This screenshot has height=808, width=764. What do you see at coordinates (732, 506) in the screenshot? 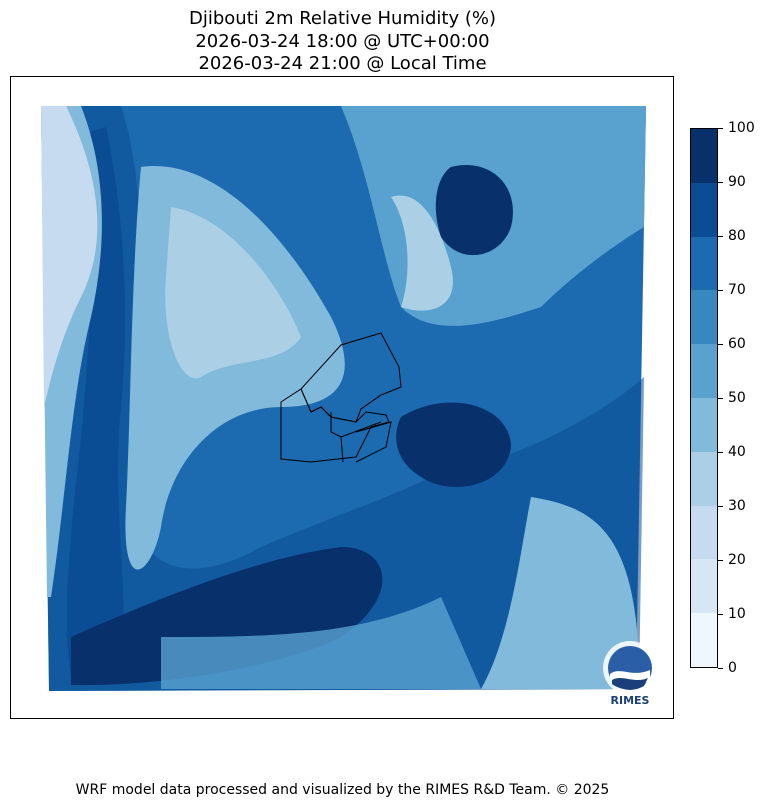
I see `colorbar-tick: 30` at bounding box center [732, 506].